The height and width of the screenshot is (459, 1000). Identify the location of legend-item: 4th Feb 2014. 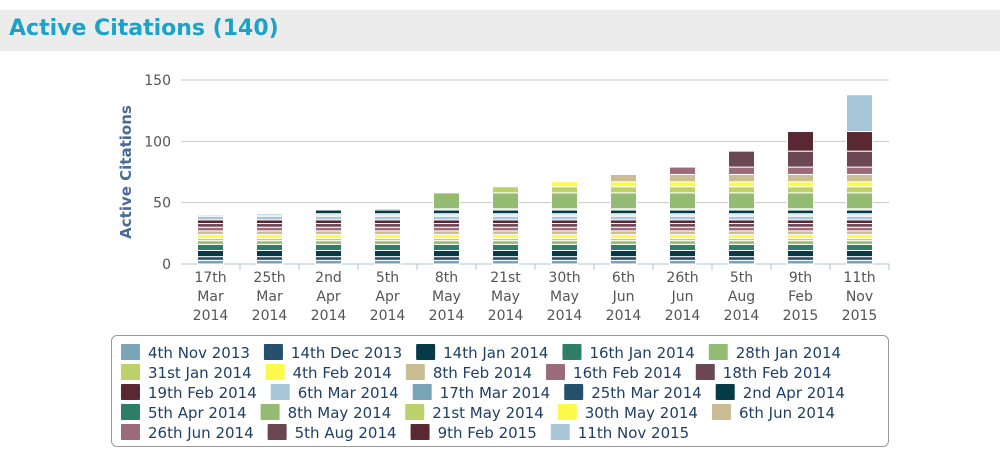
(328, 373).